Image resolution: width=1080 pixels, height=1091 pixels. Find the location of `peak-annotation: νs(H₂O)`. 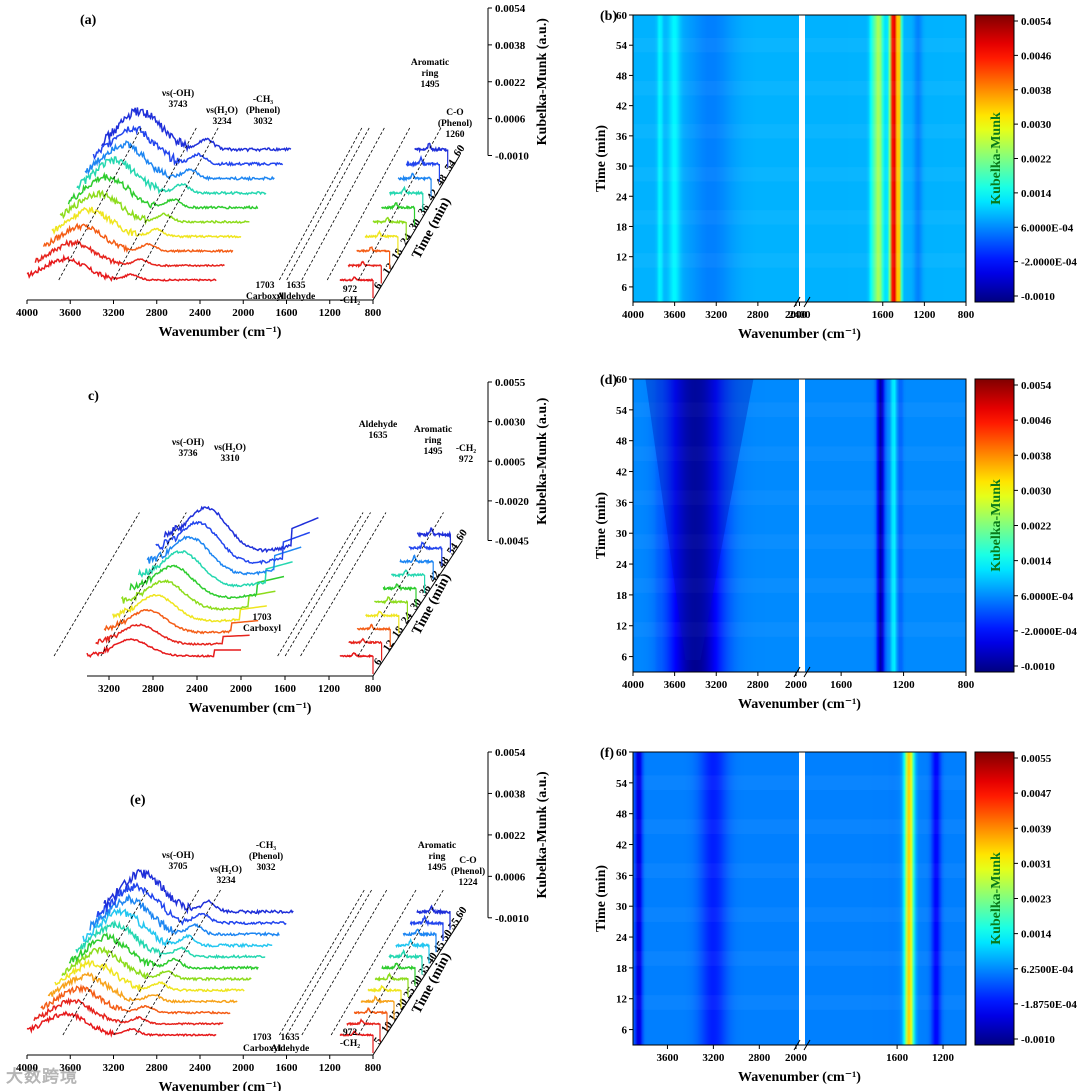

peak-annotation: νs(H₂O) is located at coordinates (221, 110).